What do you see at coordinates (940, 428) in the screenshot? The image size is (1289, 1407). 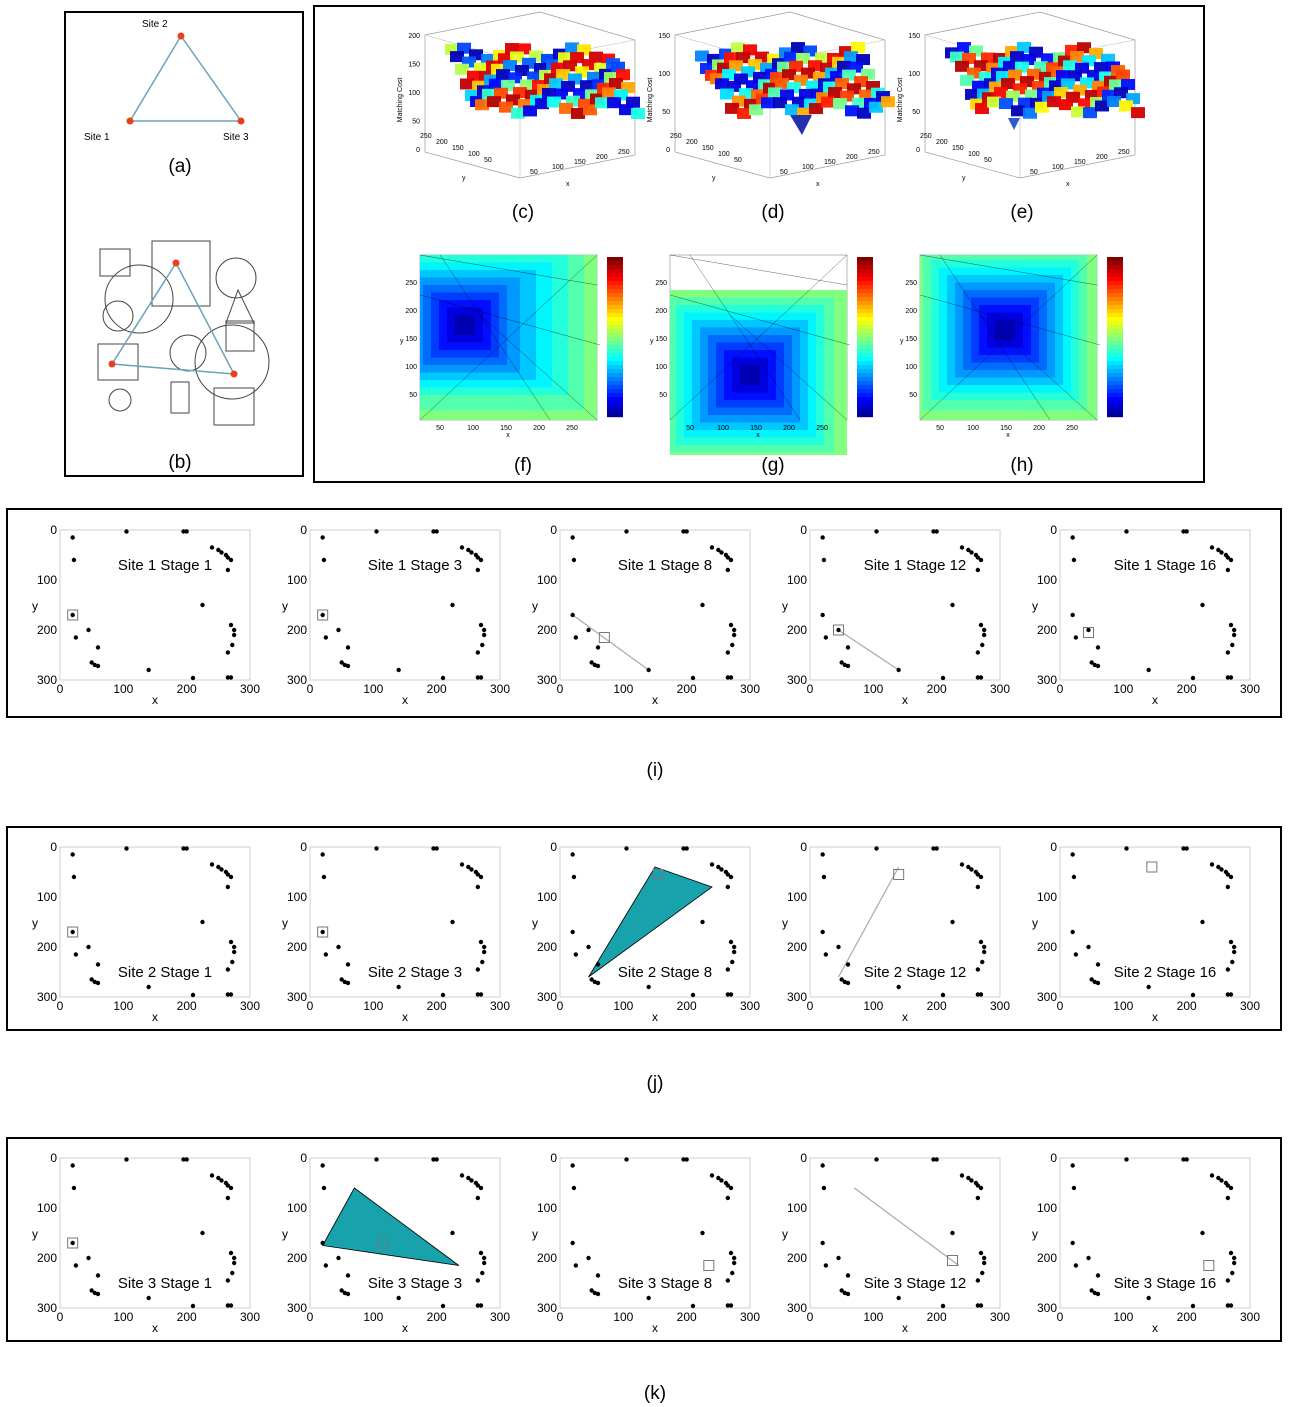 I see `x-tick-label: 50` at bounding box center [940, 428].